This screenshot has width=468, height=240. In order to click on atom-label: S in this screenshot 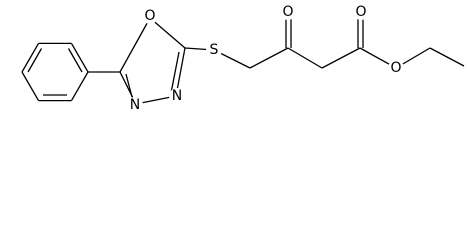, I will do `click(214, 50)`.